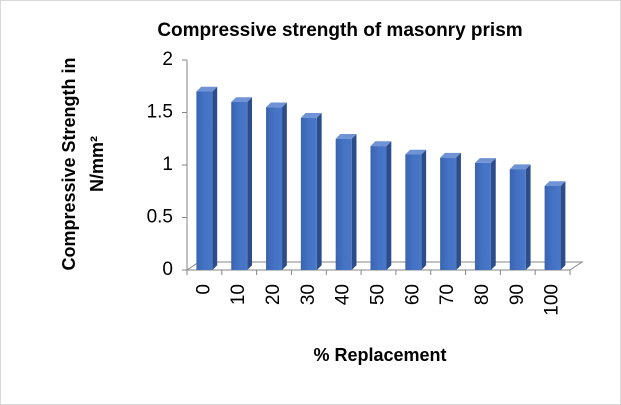  I want to click on x-tick-label: 50, so click(378, 294).